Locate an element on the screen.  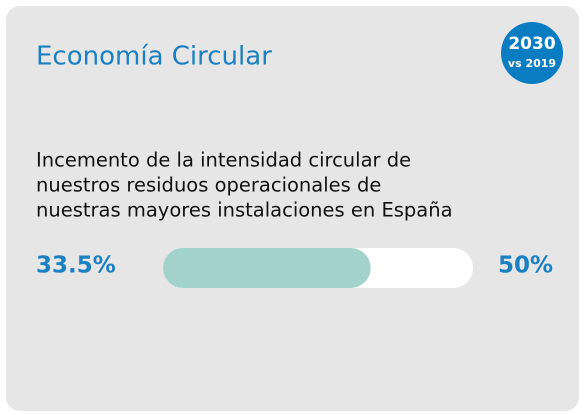
badge is located at coordinates (532, 53).